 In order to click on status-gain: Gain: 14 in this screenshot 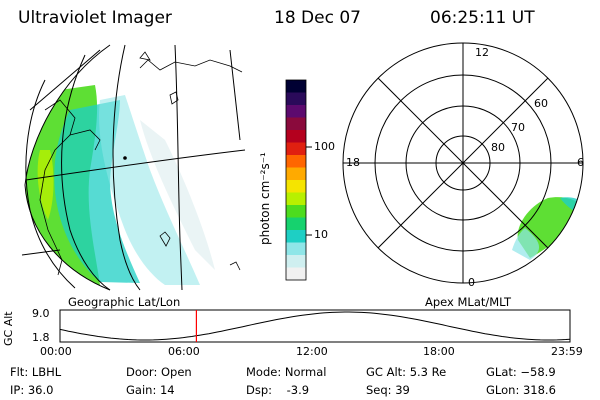, I will do `click(150, 390)`.